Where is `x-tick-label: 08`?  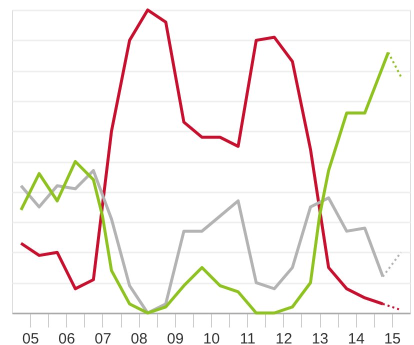 x-tick-label: 08 is located at coordinates (139, 337).